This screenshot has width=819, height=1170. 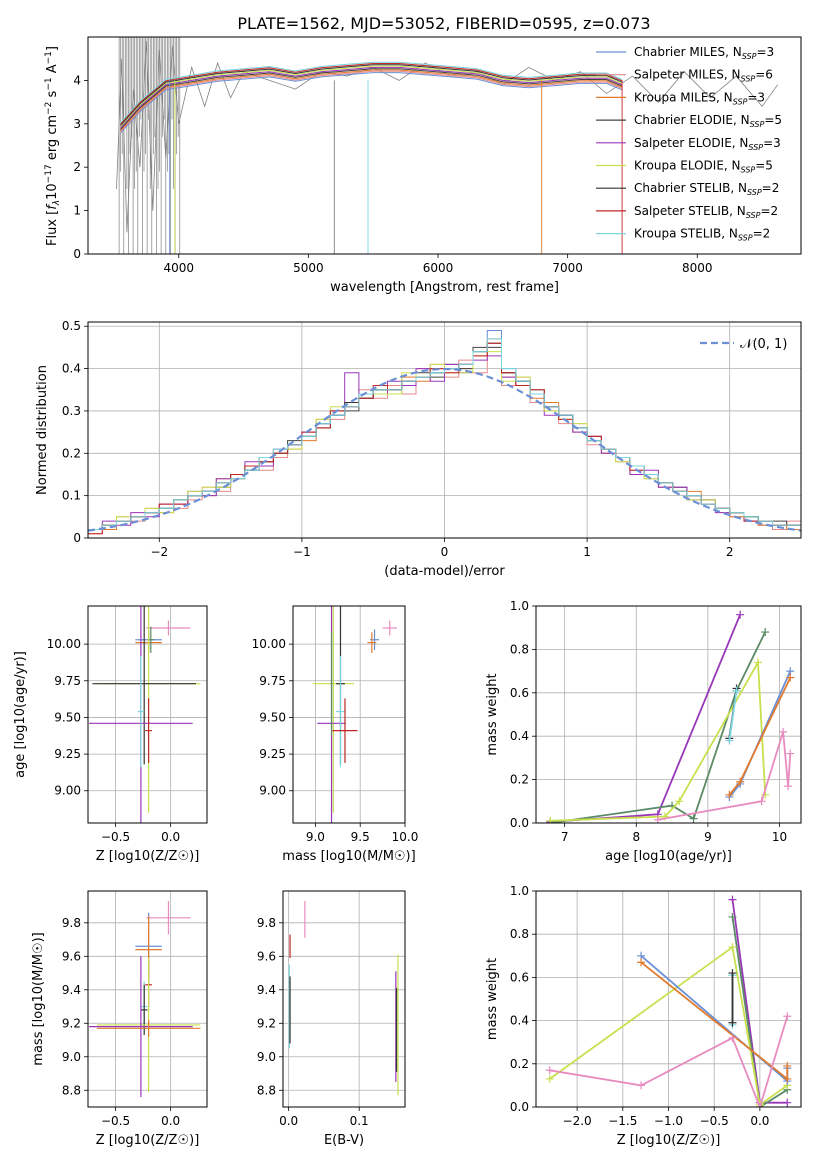 I want to click on plot-area-age_vs_mass, so click(x=354, y=714).